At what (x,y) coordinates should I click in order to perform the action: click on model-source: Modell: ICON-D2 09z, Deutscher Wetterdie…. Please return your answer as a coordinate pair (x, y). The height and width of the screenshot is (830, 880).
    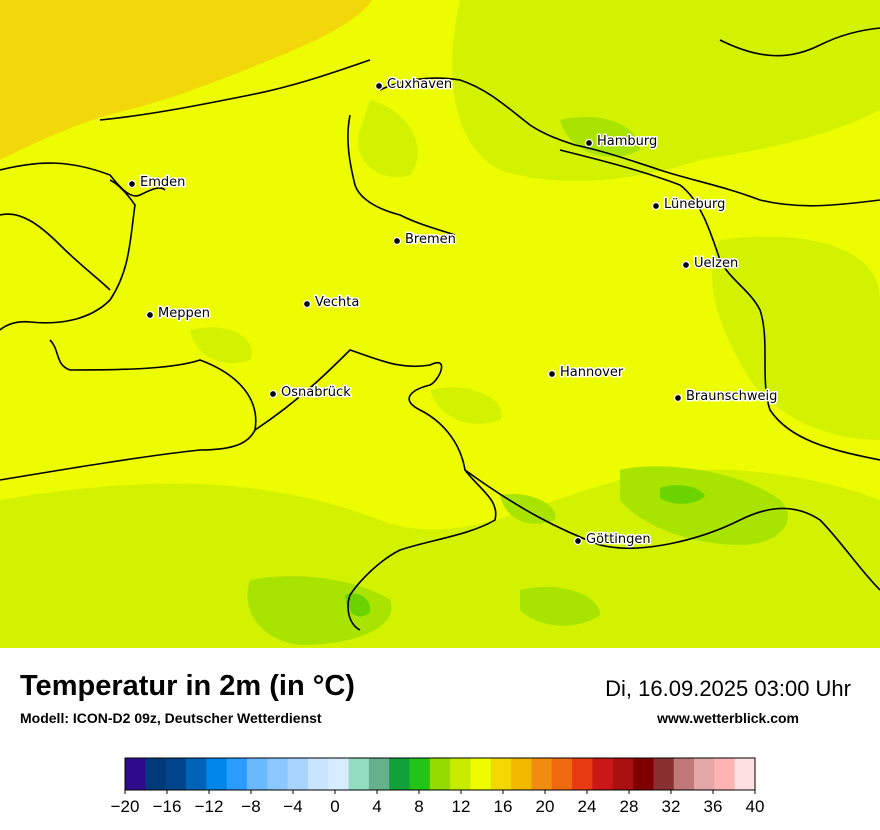
    Looking at the image, I should click on (171, 718).